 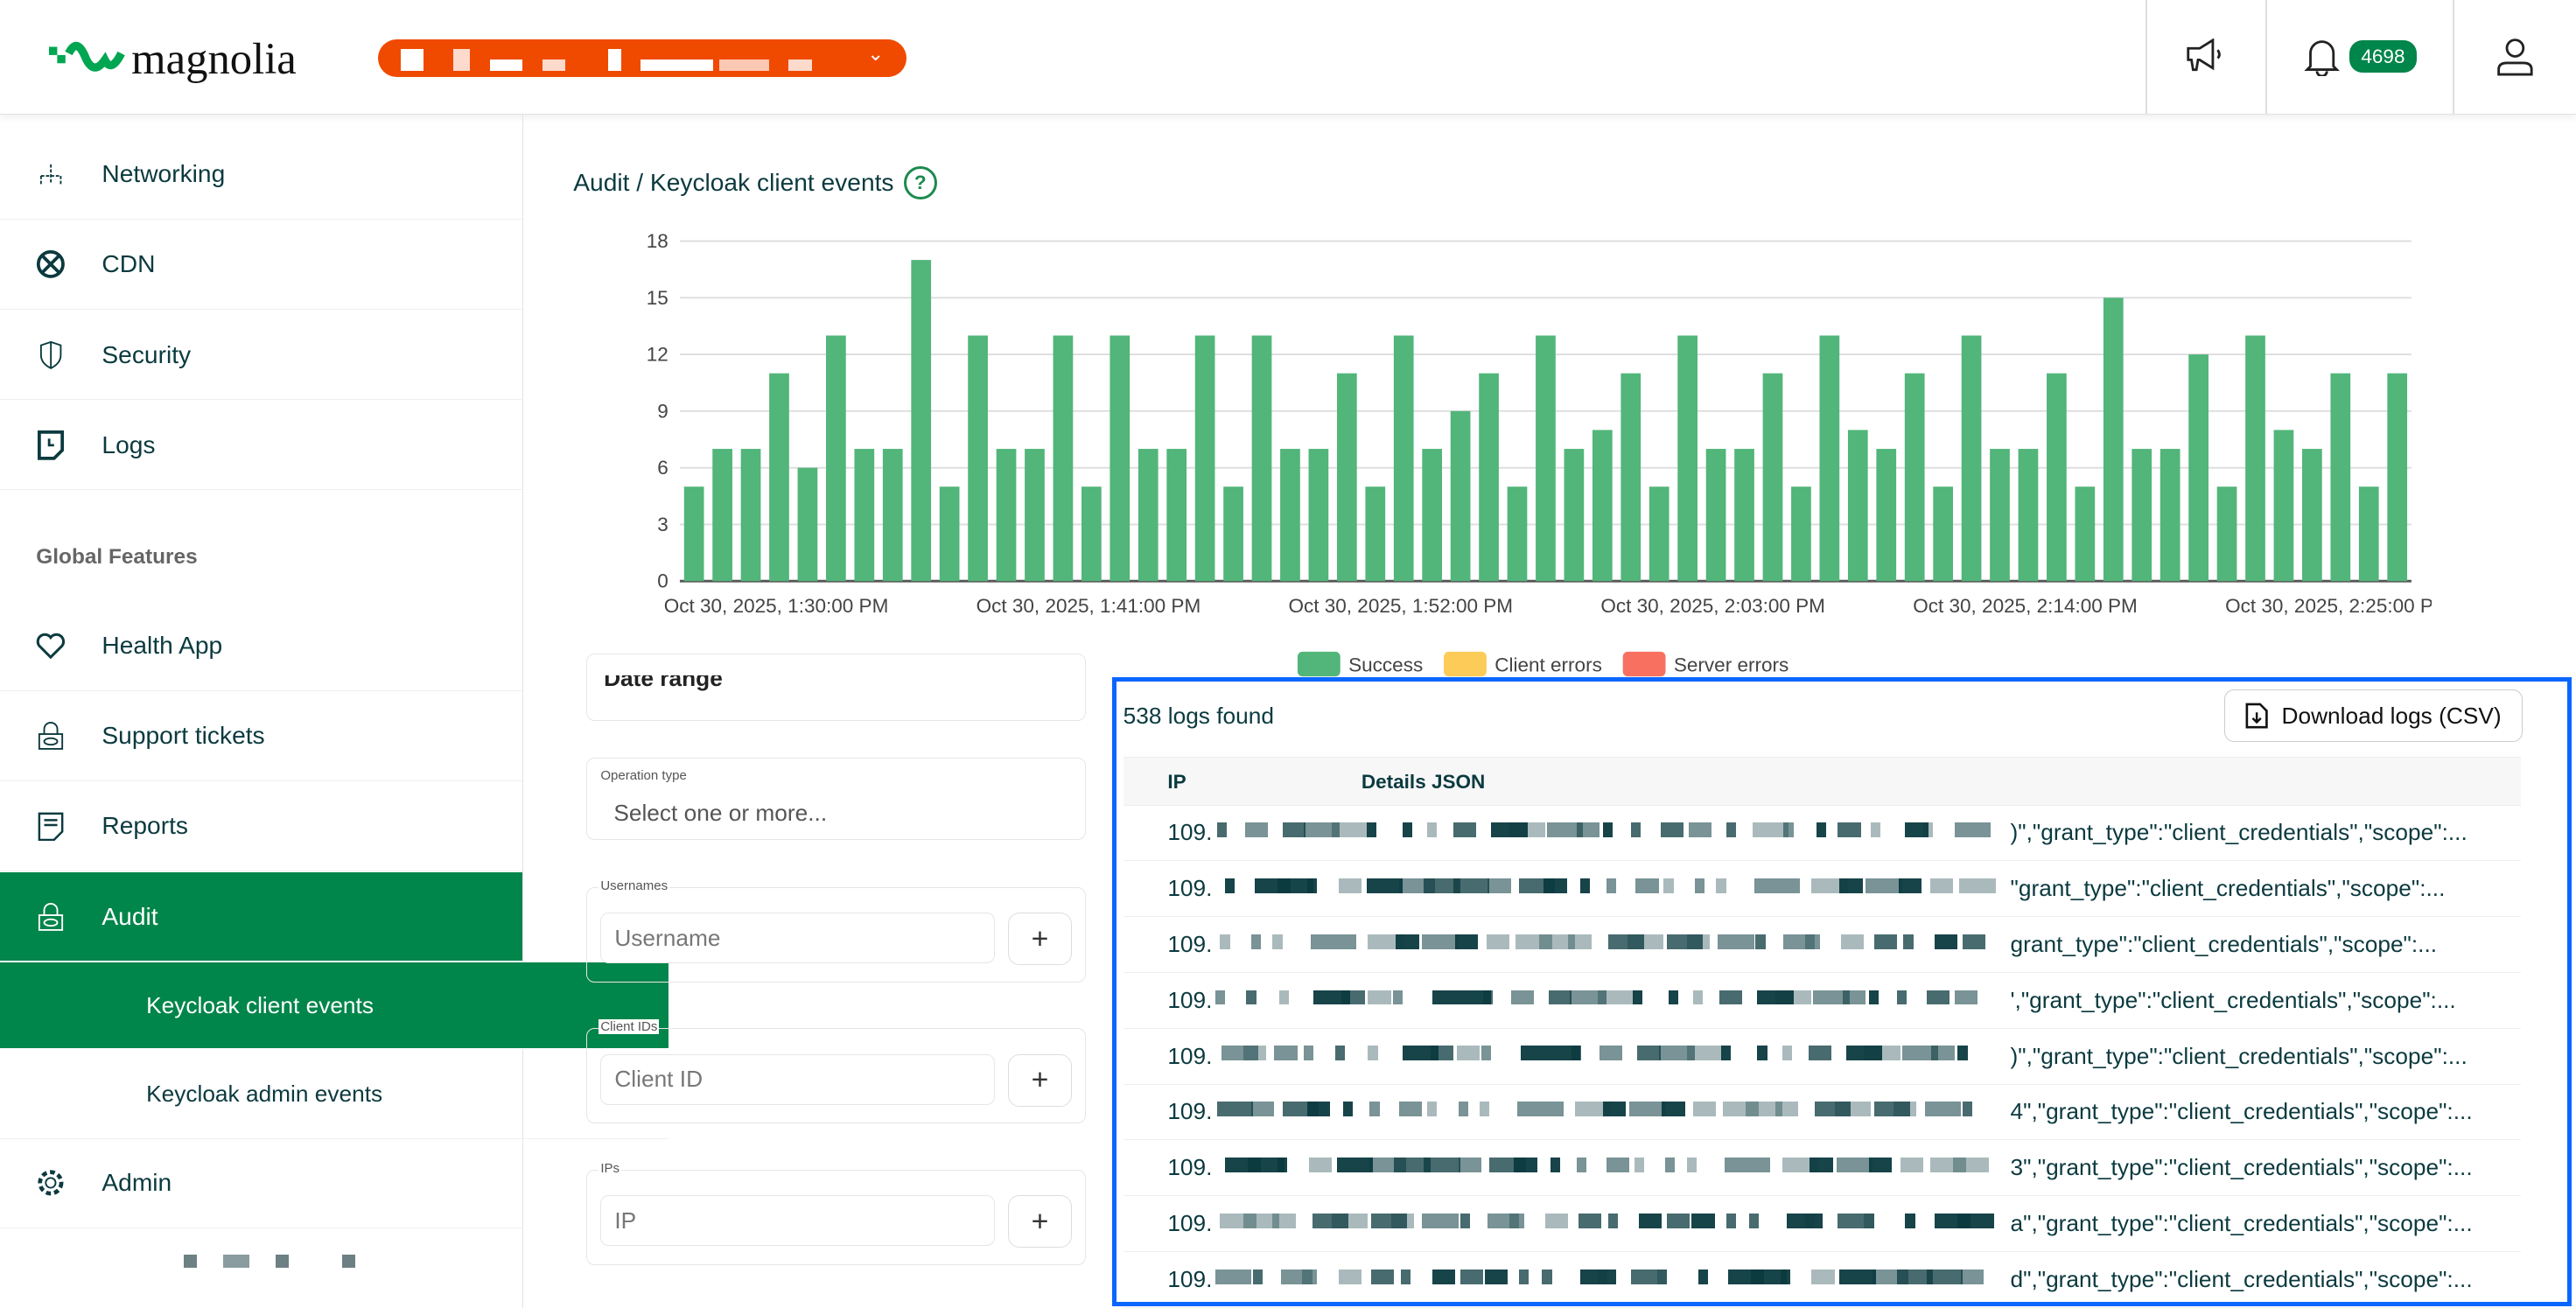 What do you see at coordinates (663, 581) in the screenshot?
I see `y-tick-label: 0` at bounding box center [663, 581].